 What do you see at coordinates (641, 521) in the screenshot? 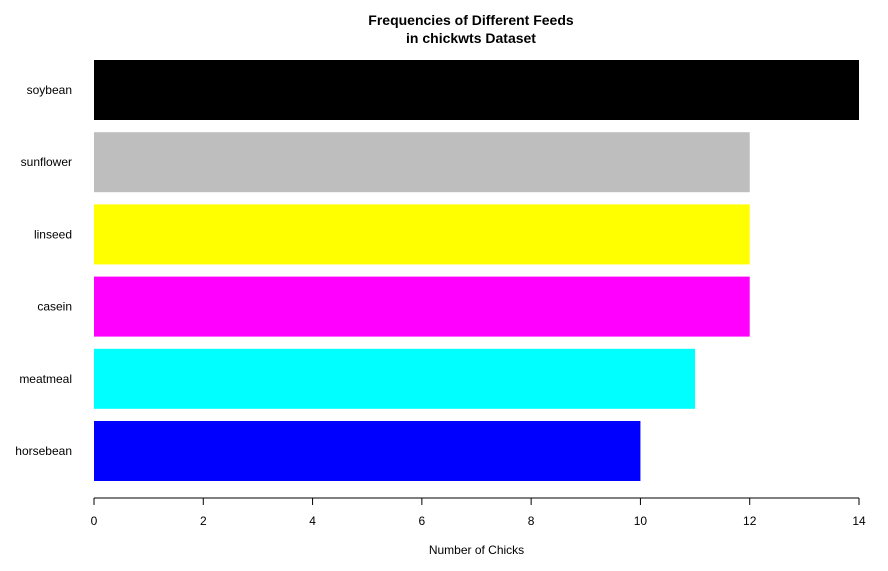
I see `x-tick-label-10: 10` at bounding box center [641, 521].